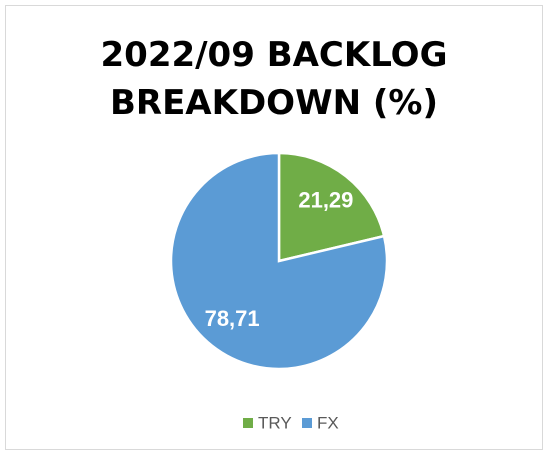 The image size is (548, 455). What do you see at coordinates (274, 79) in the screenshot?
I see `chart-title: 2022/09 BACKLOG BREAKDOWN (%)` at bounding box center [274, 79].